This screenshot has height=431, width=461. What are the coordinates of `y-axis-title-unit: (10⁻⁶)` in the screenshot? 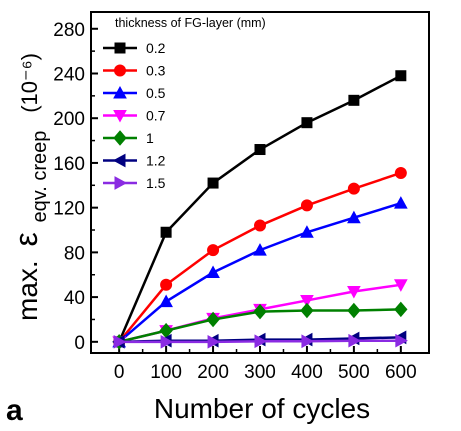 It's located at (29, 83).